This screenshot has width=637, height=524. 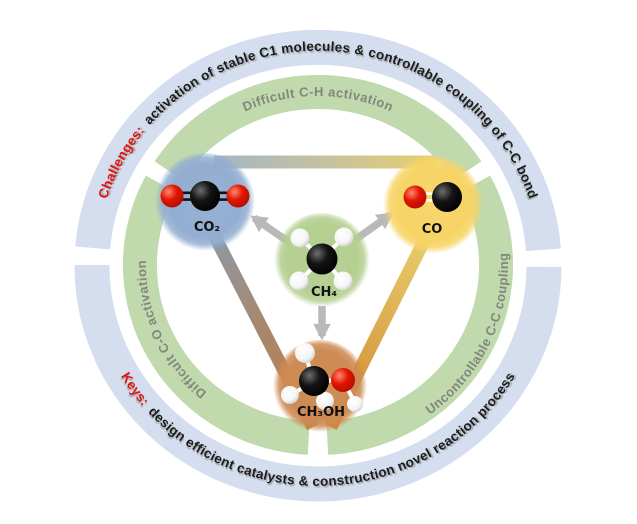 What do you see at coordinates (207, 227) in the screenshot?
I see `co2-label: CO₂` at bounding box center [207, 227].